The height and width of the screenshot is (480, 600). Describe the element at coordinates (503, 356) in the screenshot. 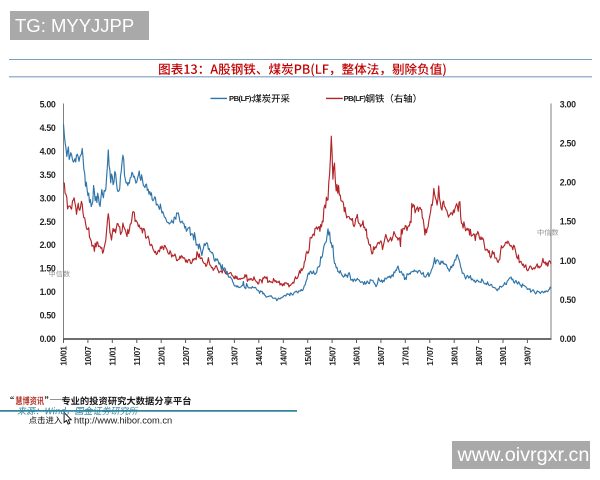

I see `svg-text: 19/01` at that location.